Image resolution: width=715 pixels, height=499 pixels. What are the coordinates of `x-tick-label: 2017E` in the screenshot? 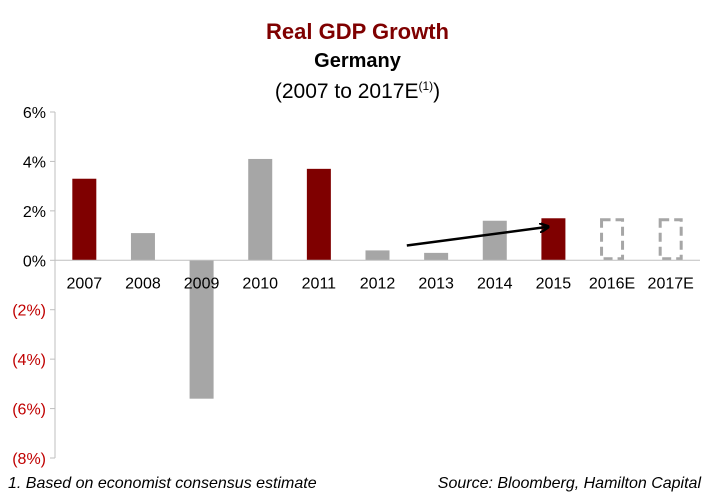 It's located at (671, 283).